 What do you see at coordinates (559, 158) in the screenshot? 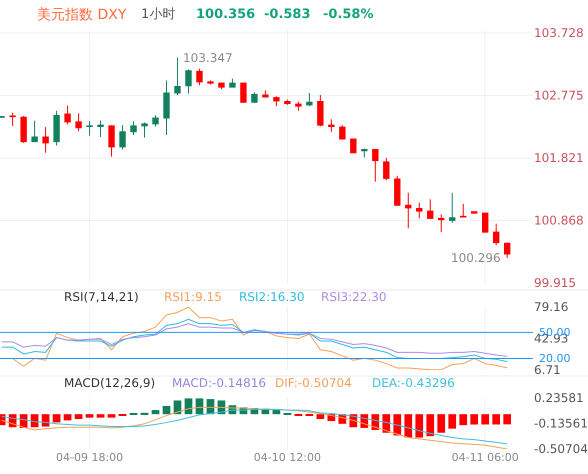
I see `y-tick-label: 101.821` at bounding box center [559, 158].